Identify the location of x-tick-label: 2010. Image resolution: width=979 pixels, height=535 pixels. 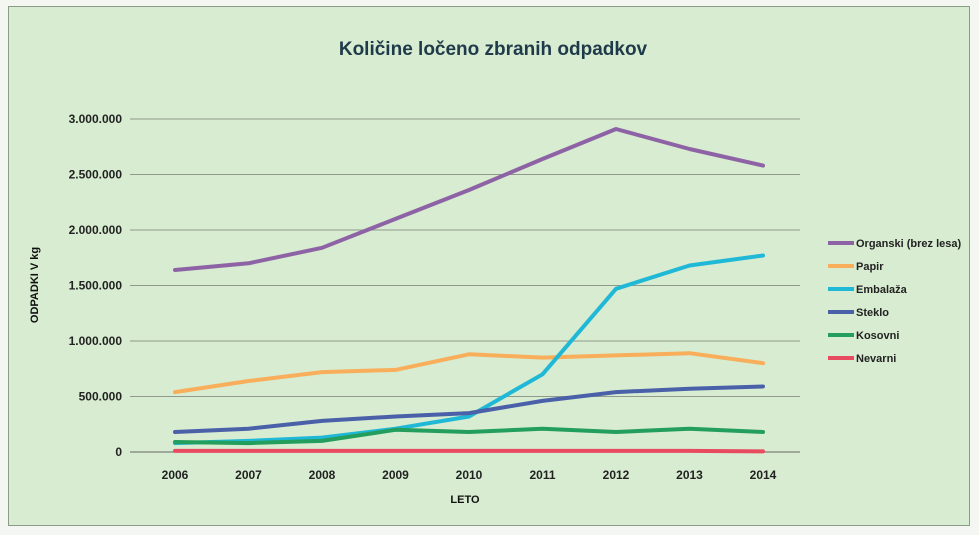
(469, 475).